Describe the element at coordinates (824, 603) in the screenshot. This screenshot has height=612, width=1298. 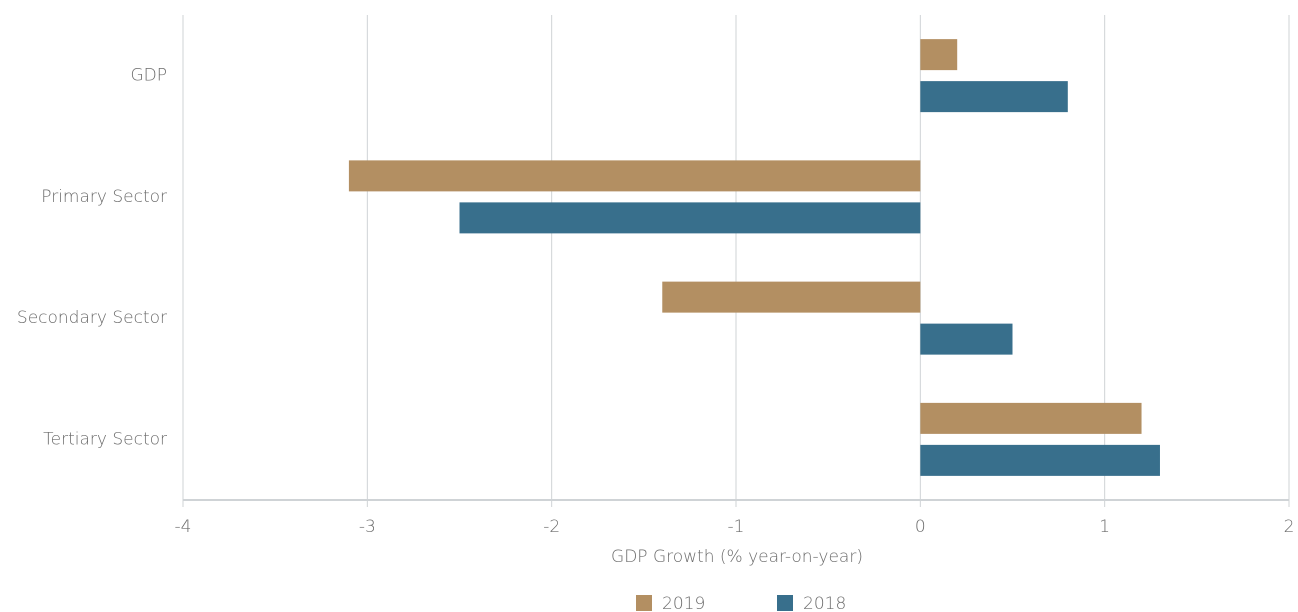
I see `legend-label: 2018` at that location.